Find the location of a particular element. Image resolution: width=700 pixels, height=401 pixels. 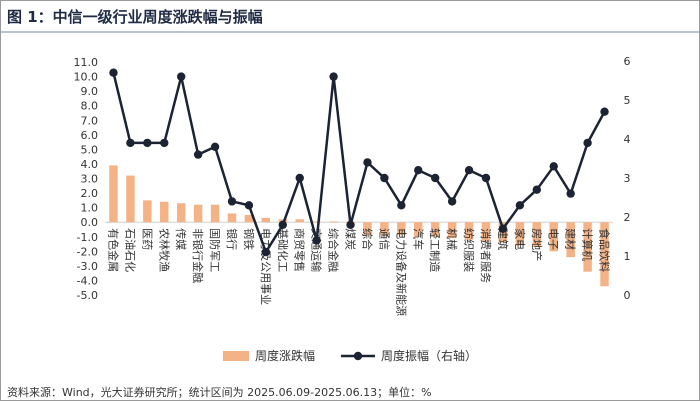

y-left-tick-label: -4.0 is located at coordinates (87, 280).